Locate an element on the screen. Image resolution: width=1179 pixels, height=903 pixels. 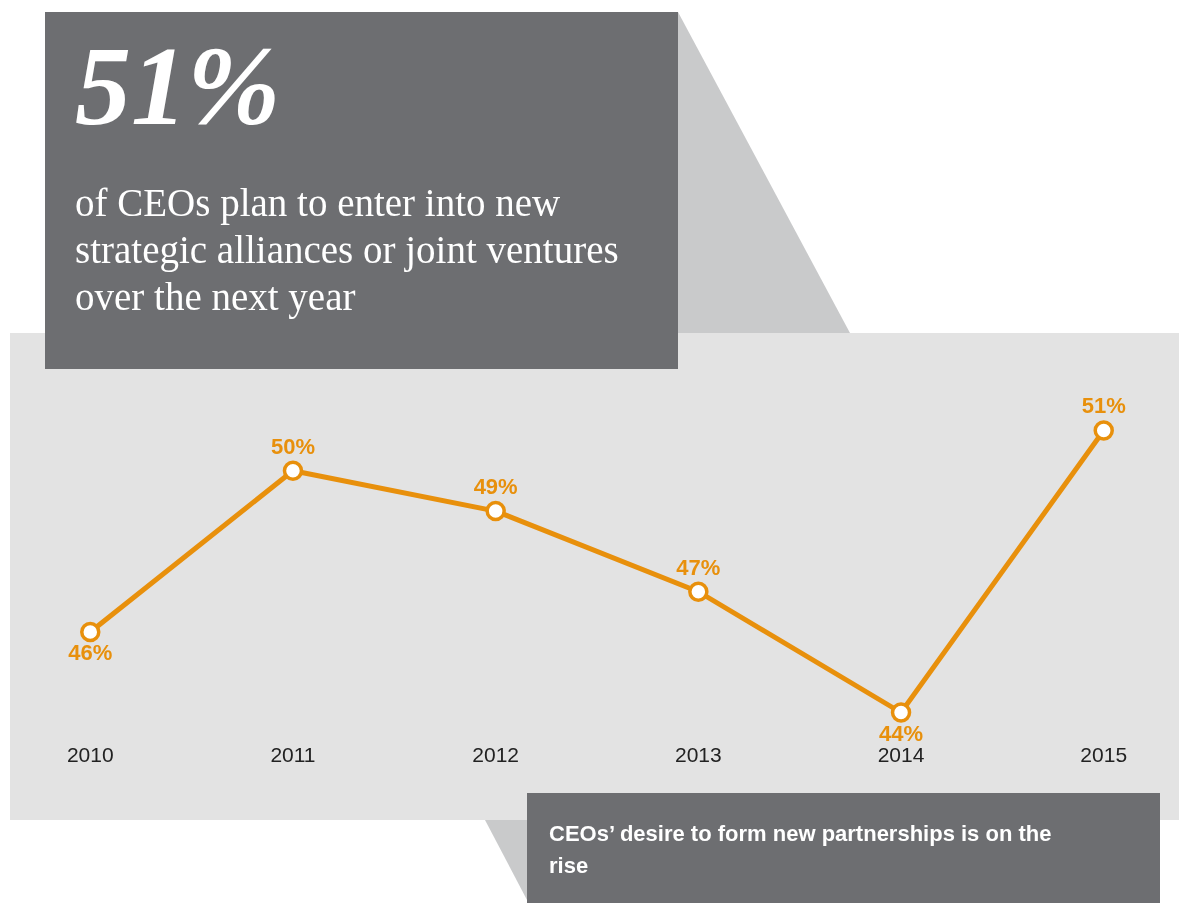
chart-title: 51% is located at coordinates (178, 86).